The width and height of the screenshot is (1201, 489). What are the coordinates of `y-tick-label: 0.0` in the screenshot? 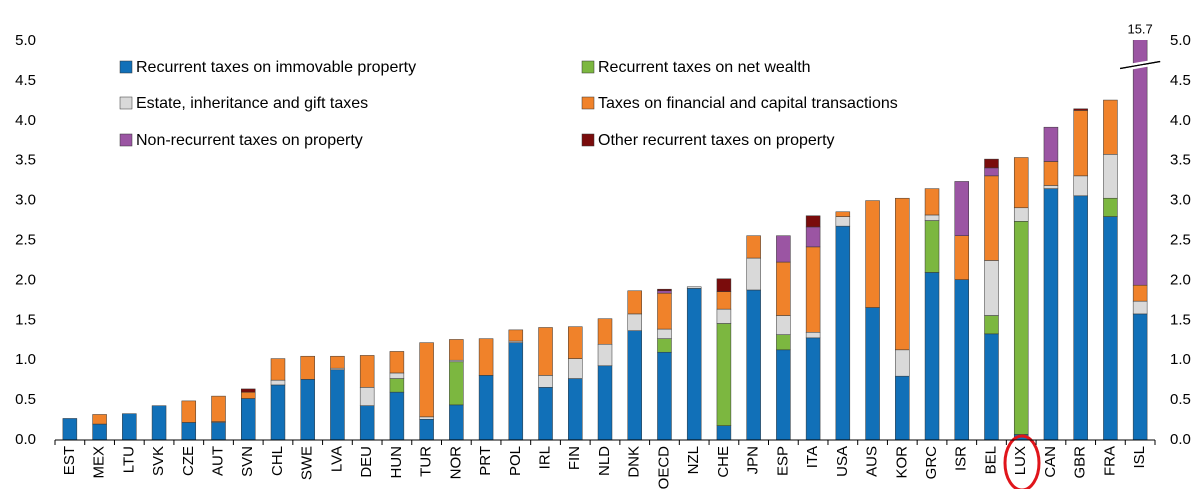 It's located at (25, 439).